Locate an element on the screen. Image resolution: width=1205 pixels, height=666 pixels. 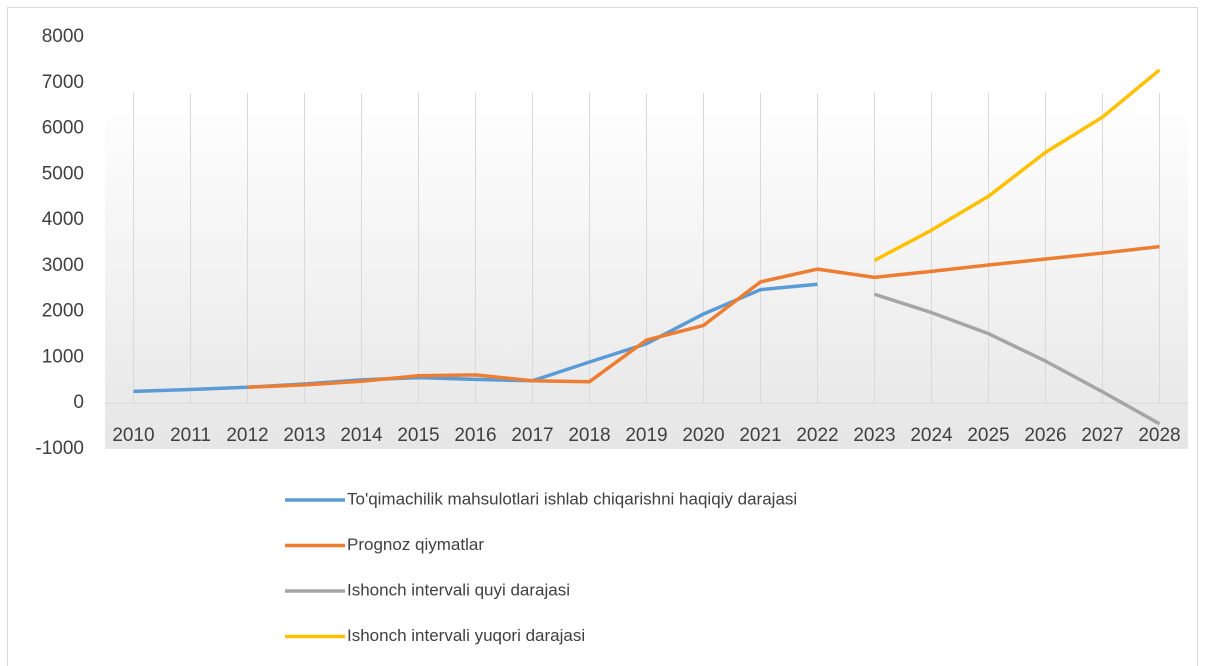
x-tick-label: 2027 is located at coordinates (1102, 435).